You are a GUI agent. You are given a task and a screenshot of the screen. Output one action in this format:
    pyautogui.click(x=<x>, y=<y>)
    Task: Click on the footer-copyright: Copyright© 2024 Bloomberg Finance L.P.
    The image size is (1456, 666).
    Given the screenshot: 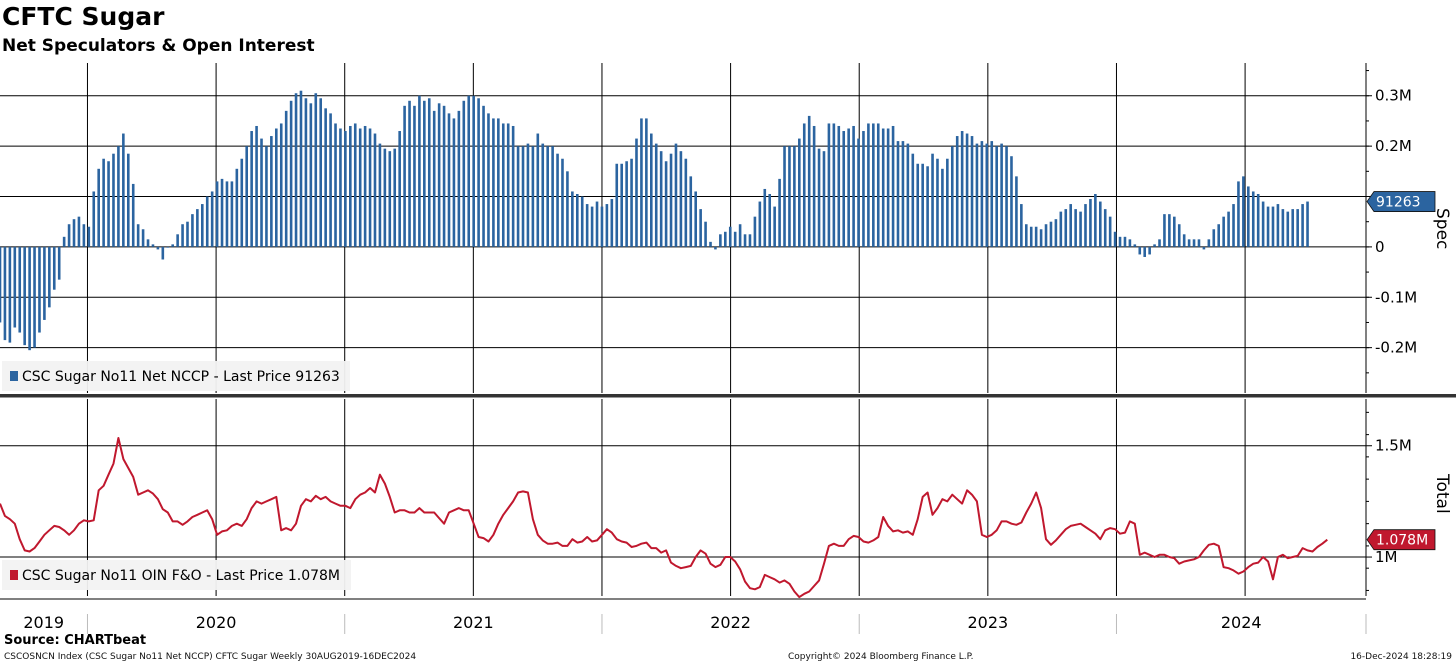 What is the action you would take?
    pyautogui.click(x=881, y=657)
    